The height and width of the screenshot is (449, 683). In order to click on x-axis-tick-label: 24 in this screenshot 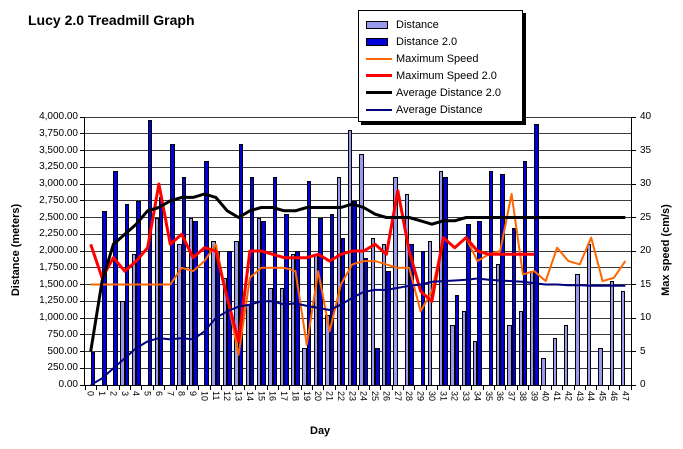, I will do `click(363, 396)`.